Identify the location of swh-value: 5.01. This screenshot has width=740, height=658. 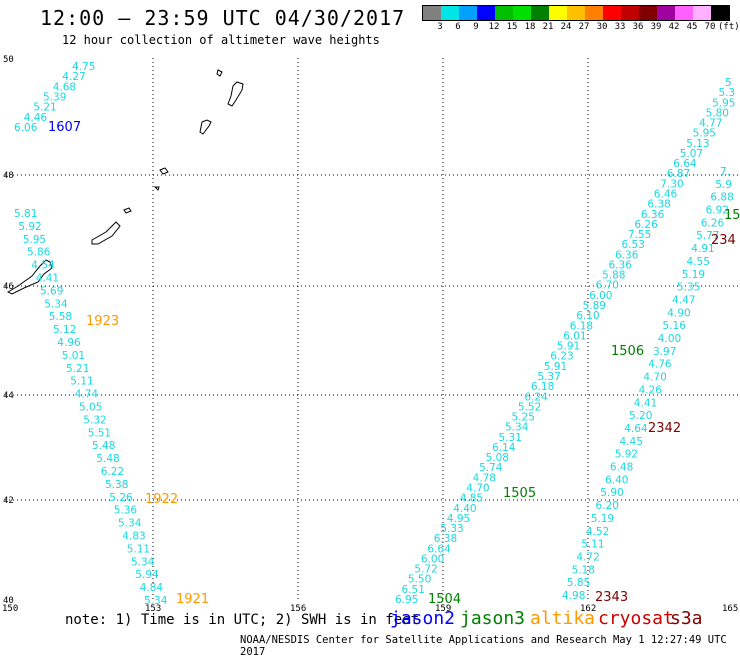
(73, 356).